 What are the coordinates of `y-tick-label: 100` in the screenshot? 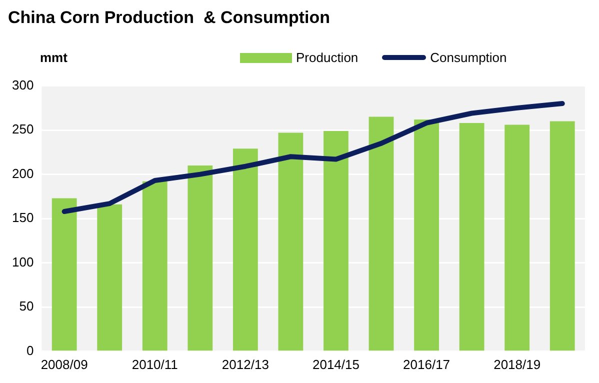 It's located at (23, 262).